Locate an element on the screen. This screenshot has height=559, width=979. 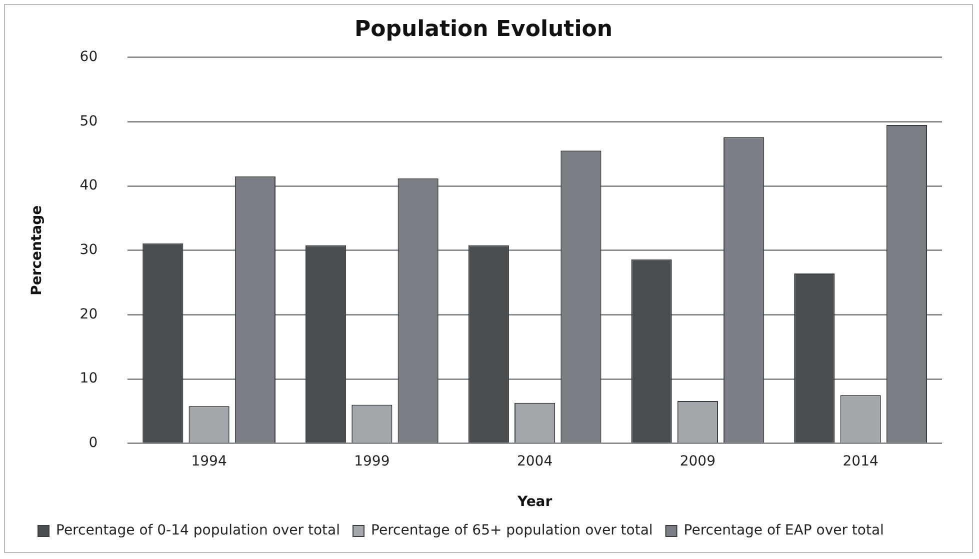
y-tick-label: 0 is located at coordinates (93, 443).